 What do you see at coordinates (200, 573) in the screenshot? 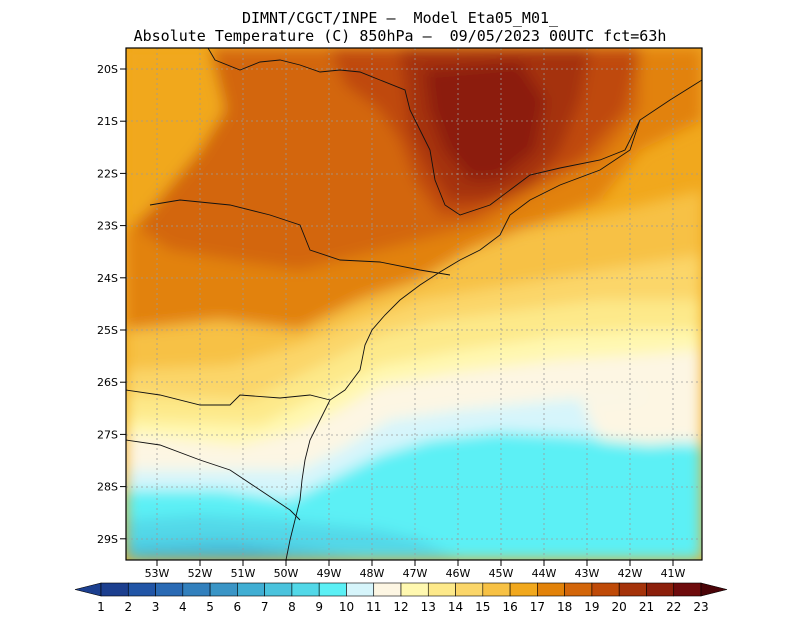
I see `lon-label: 52W` at bounding box center [200, 573].